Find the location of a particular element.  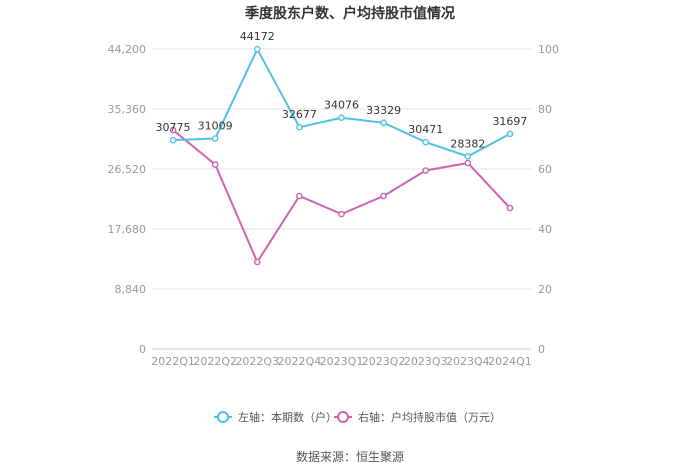

x-tick-label: 2023Q3 is located at coordinates (426, 361).